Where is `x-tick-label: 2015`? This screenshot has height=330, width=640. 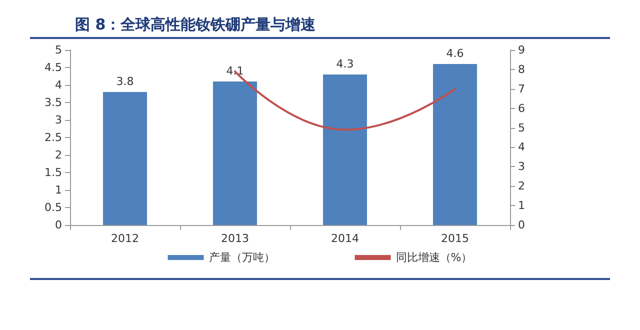
x-tick-label: 2015 is located at coordinates (455, 238).